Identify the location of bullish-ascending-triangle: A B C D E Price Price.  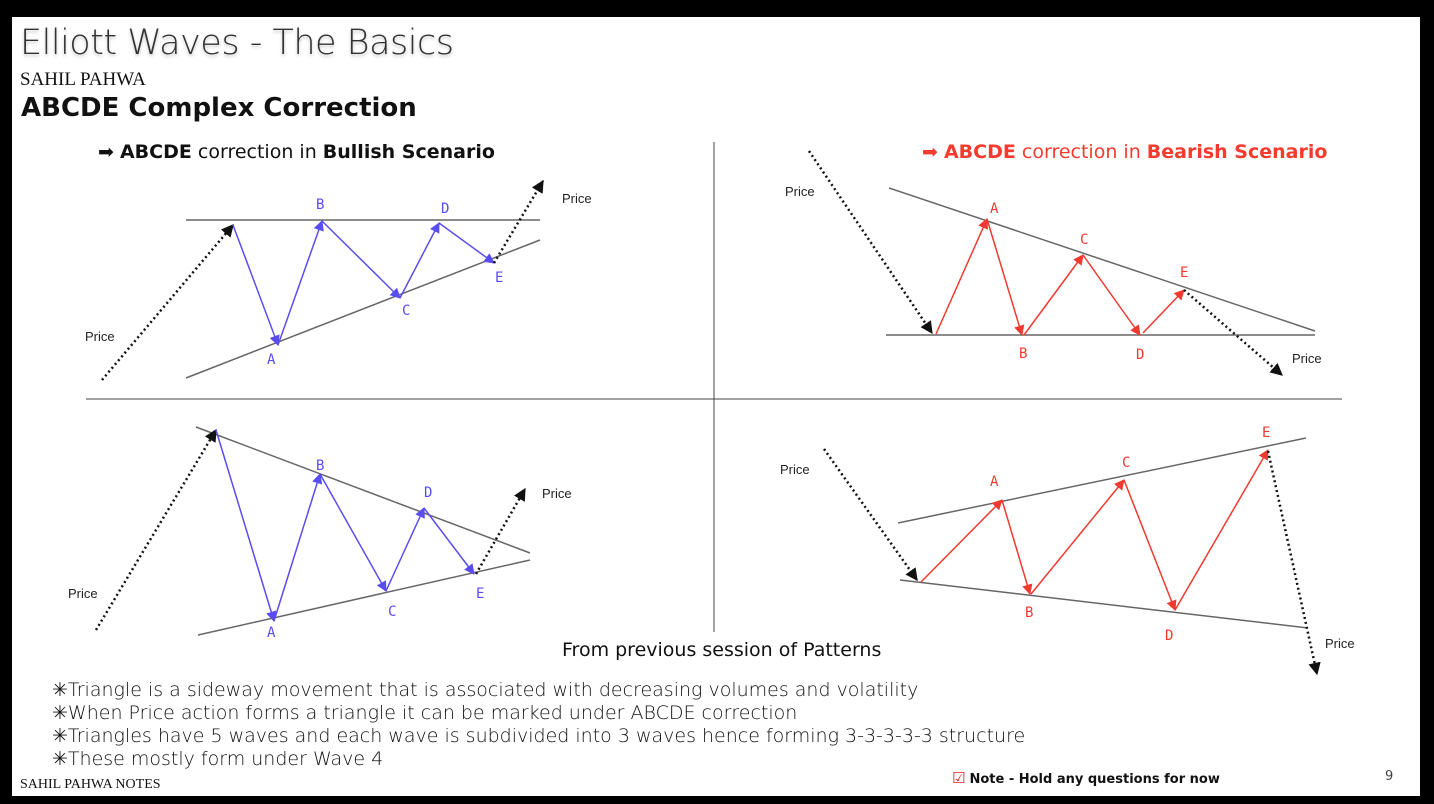
(338, 280).